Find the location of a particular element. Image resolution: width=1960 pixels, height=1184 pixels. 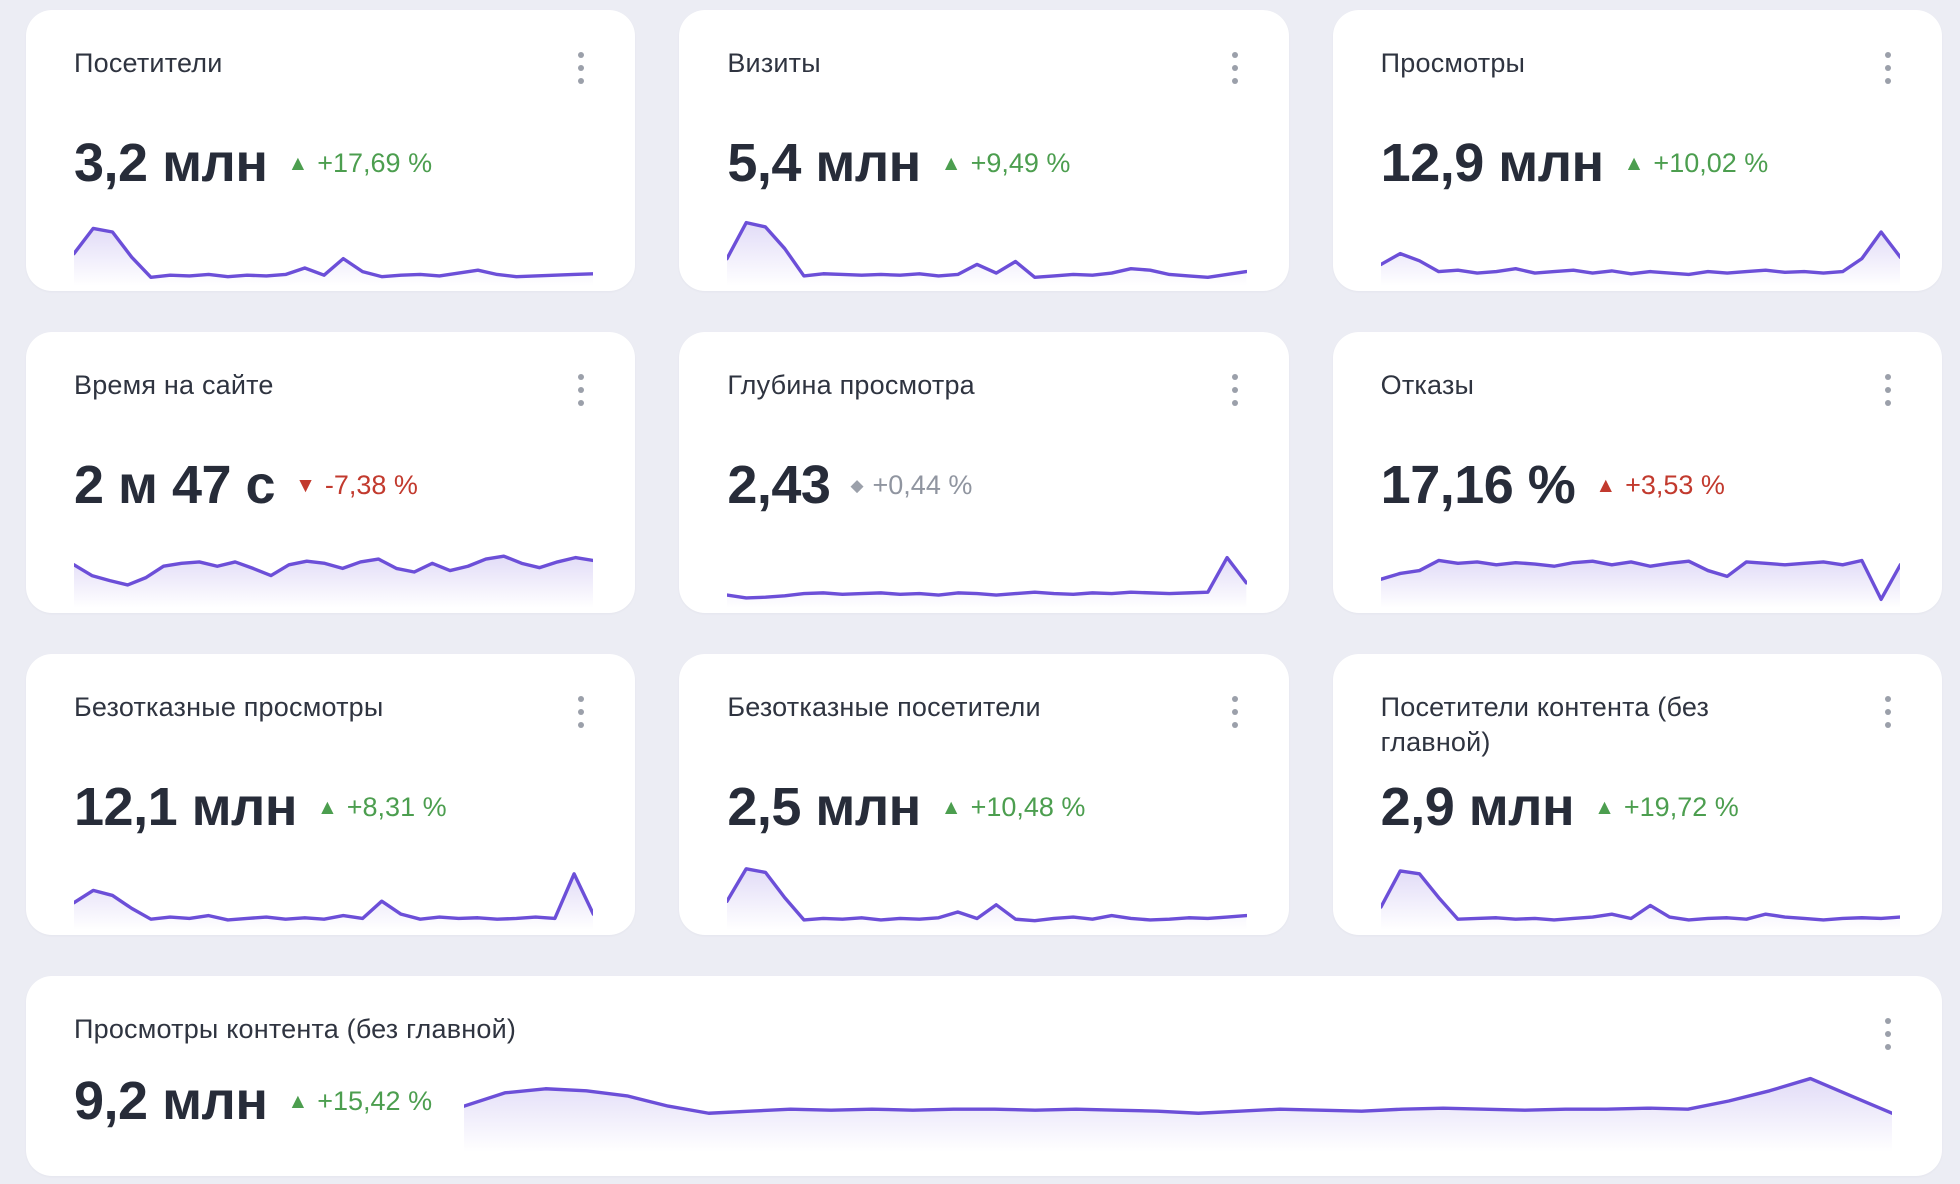

delta-badge: ▲ +10,02 % is located at coordinates (1696, 163).